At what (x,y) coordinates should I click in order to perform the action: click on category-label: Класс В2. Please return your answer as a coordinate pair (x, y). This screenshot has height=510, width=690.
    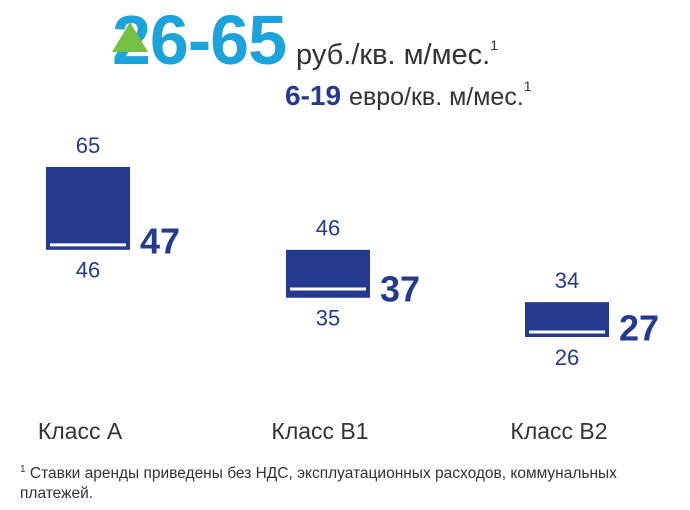
    Looking at the image, I should click on (558, 431).